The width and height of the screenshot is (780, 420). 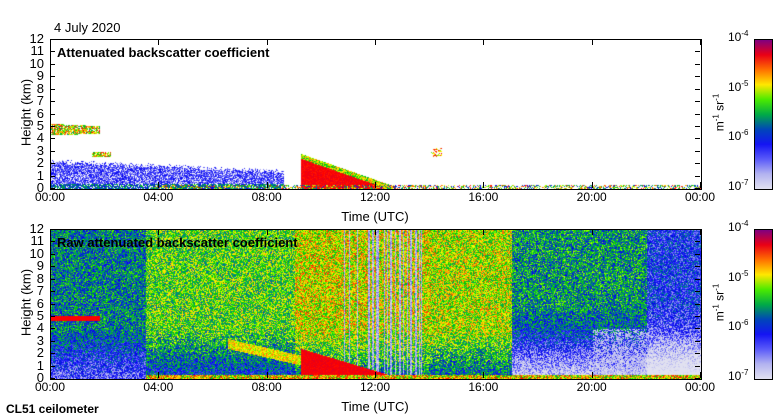 What do you see at coordinates (163, 52) in the screenshot?
I see `plot-title: Attenuated backscatter coefficient` at bounding box center [163, 52].